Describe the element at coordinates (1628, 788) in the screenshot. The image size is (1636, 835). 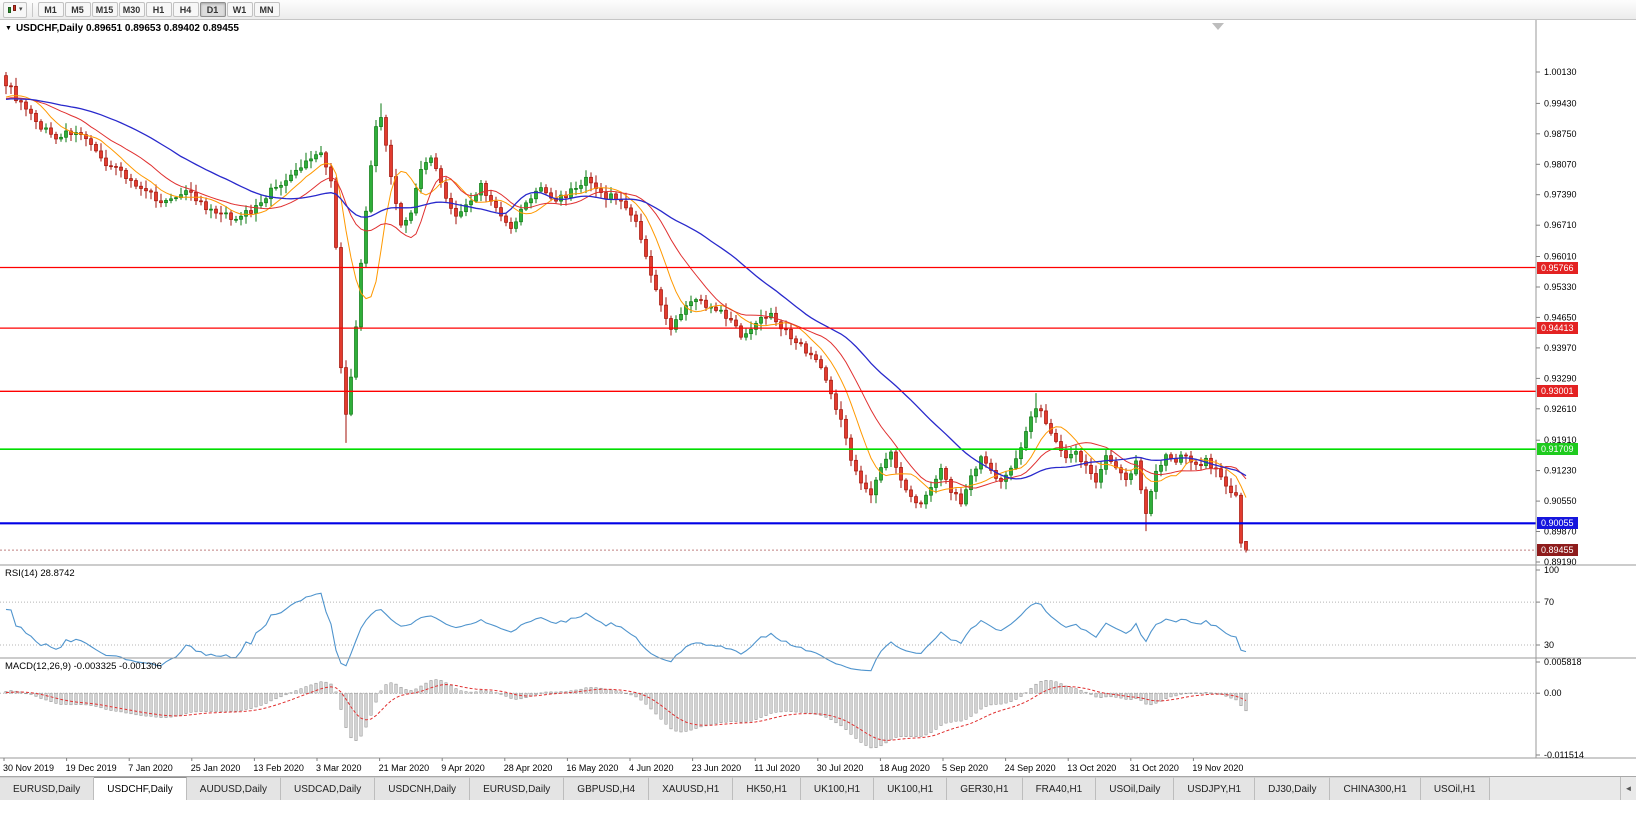
I see `tab-scroll-left-button: ◄` at that location.